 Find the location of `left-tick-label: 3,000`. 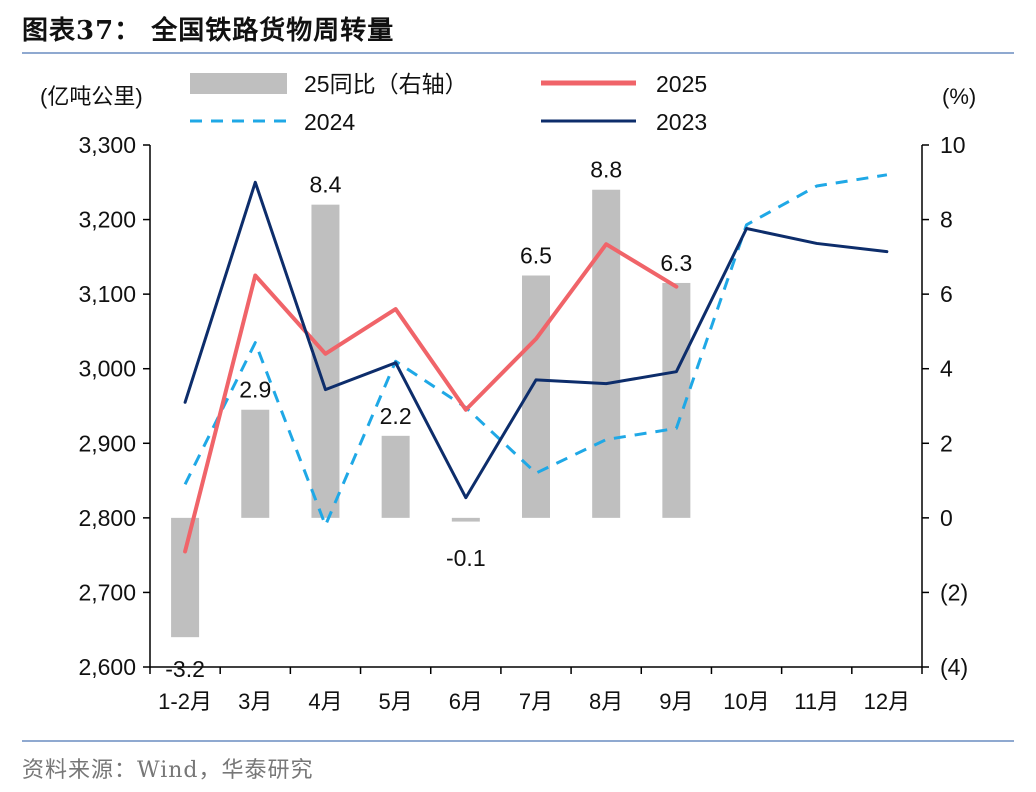

left-tick-label: 3,000 is located at coordinates (107, 369).